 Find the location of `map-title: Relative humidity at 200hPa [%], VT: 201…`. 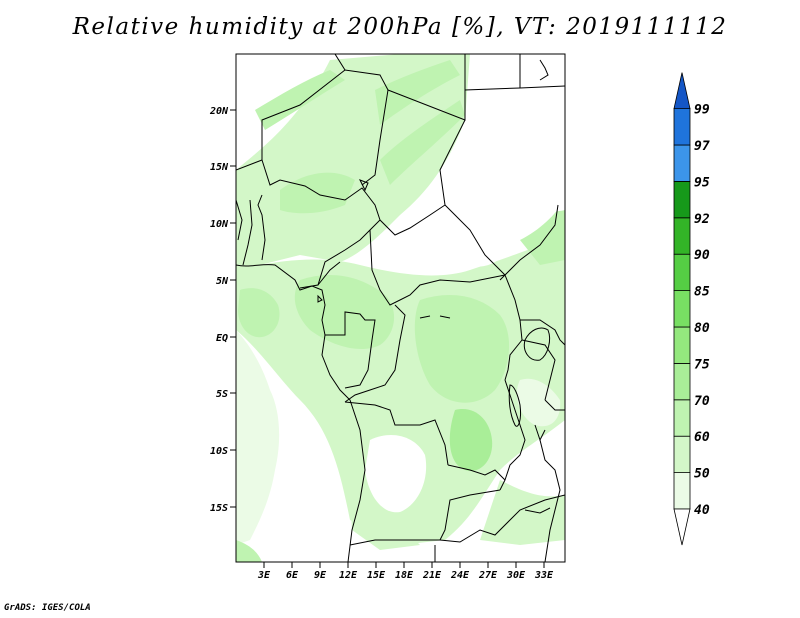

map-title: Relative humidity at 200hPa [%], VT: 201… is located at coordinates (400, 27).